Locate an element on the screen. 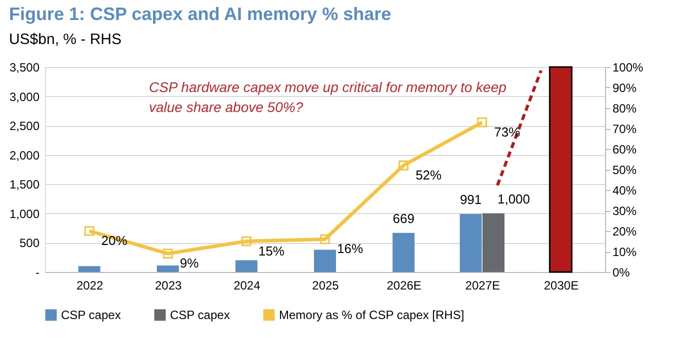  x-tick-label: 2023 is located at coordinates (168, 285).